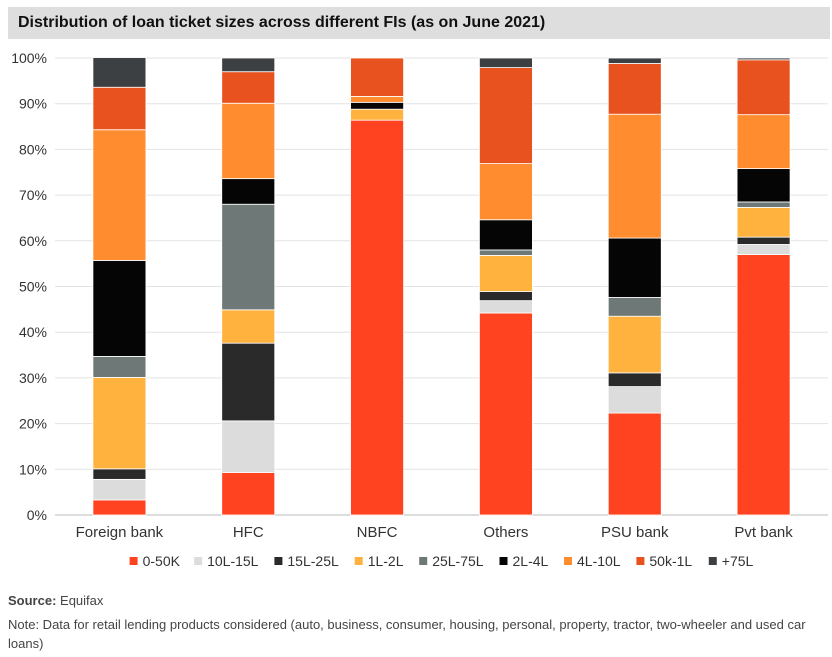  I want to click on legend-label: 1L-2L, so click(386, 561).